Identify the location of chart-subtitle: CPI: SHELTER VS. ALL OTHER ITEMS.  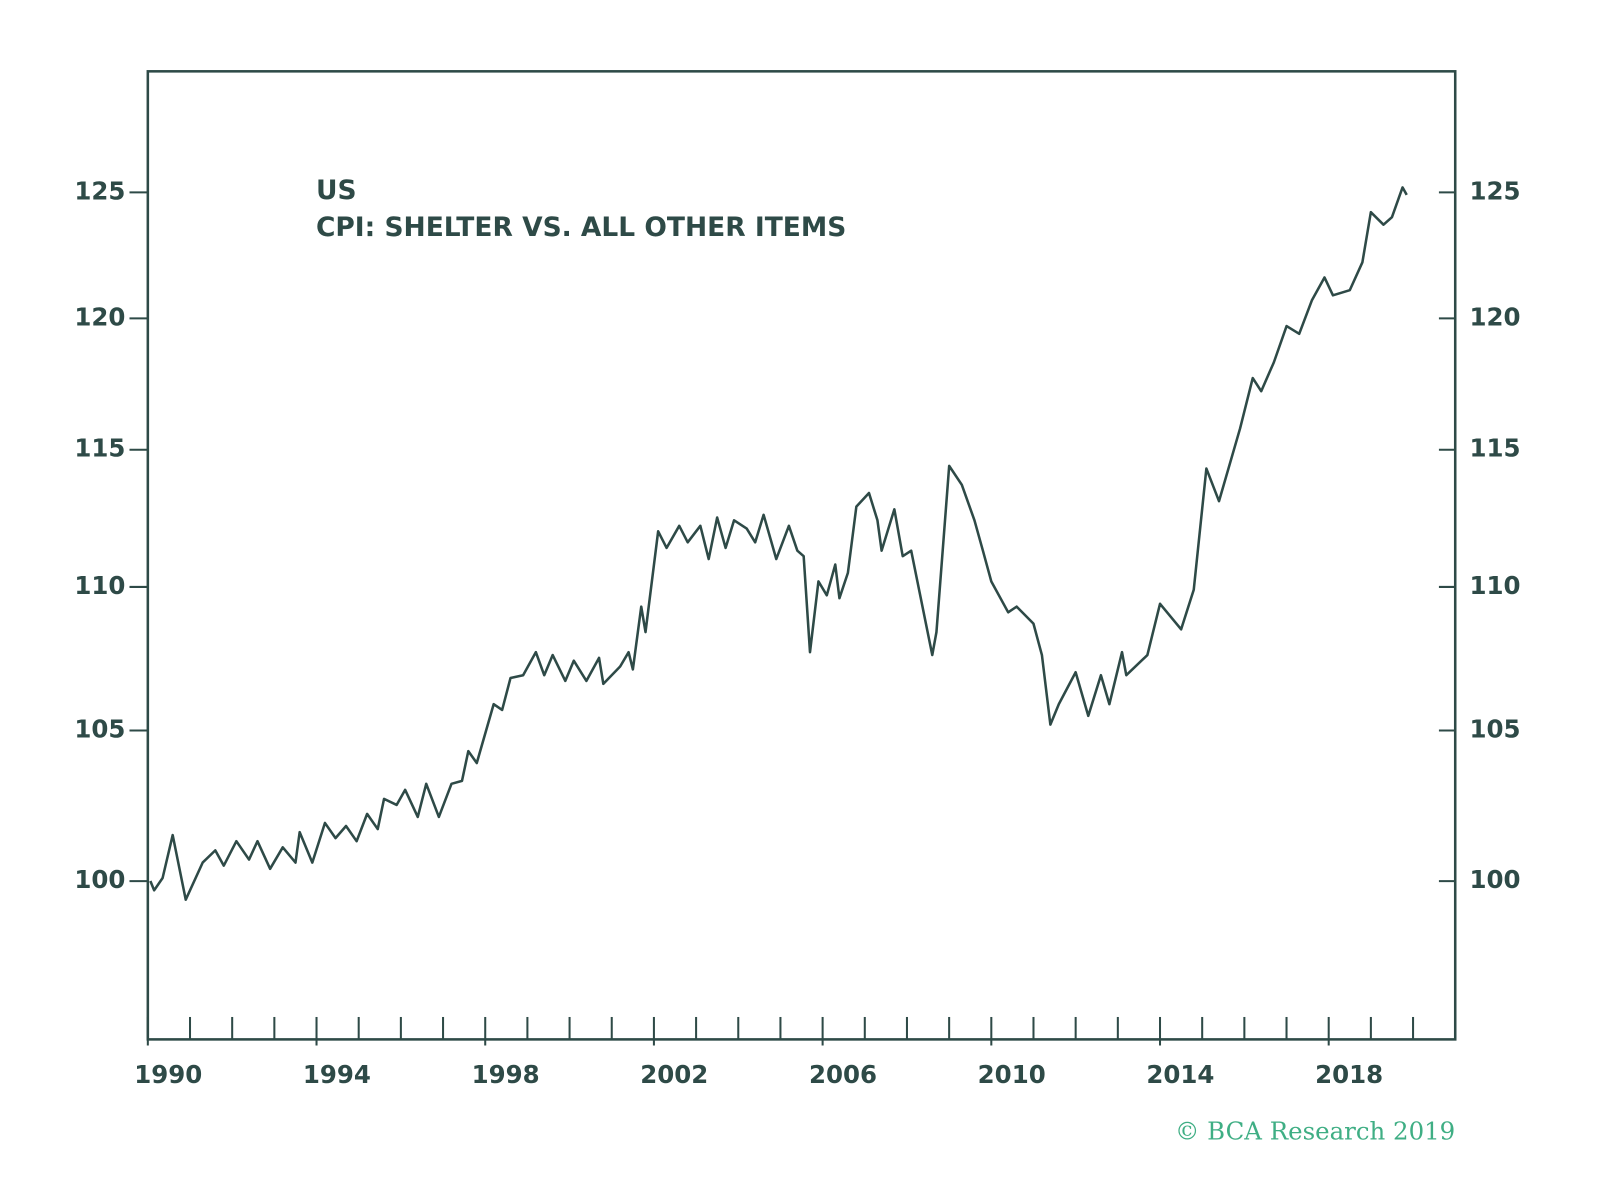
(581, 227).